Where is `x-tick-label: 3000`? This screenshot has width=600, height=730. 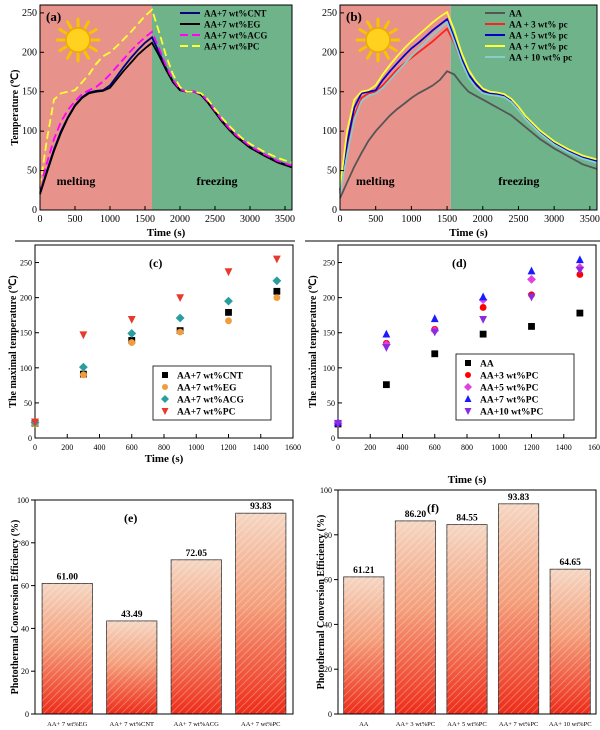 x-tick-label: 3000 is located at coordinates (250, 219).